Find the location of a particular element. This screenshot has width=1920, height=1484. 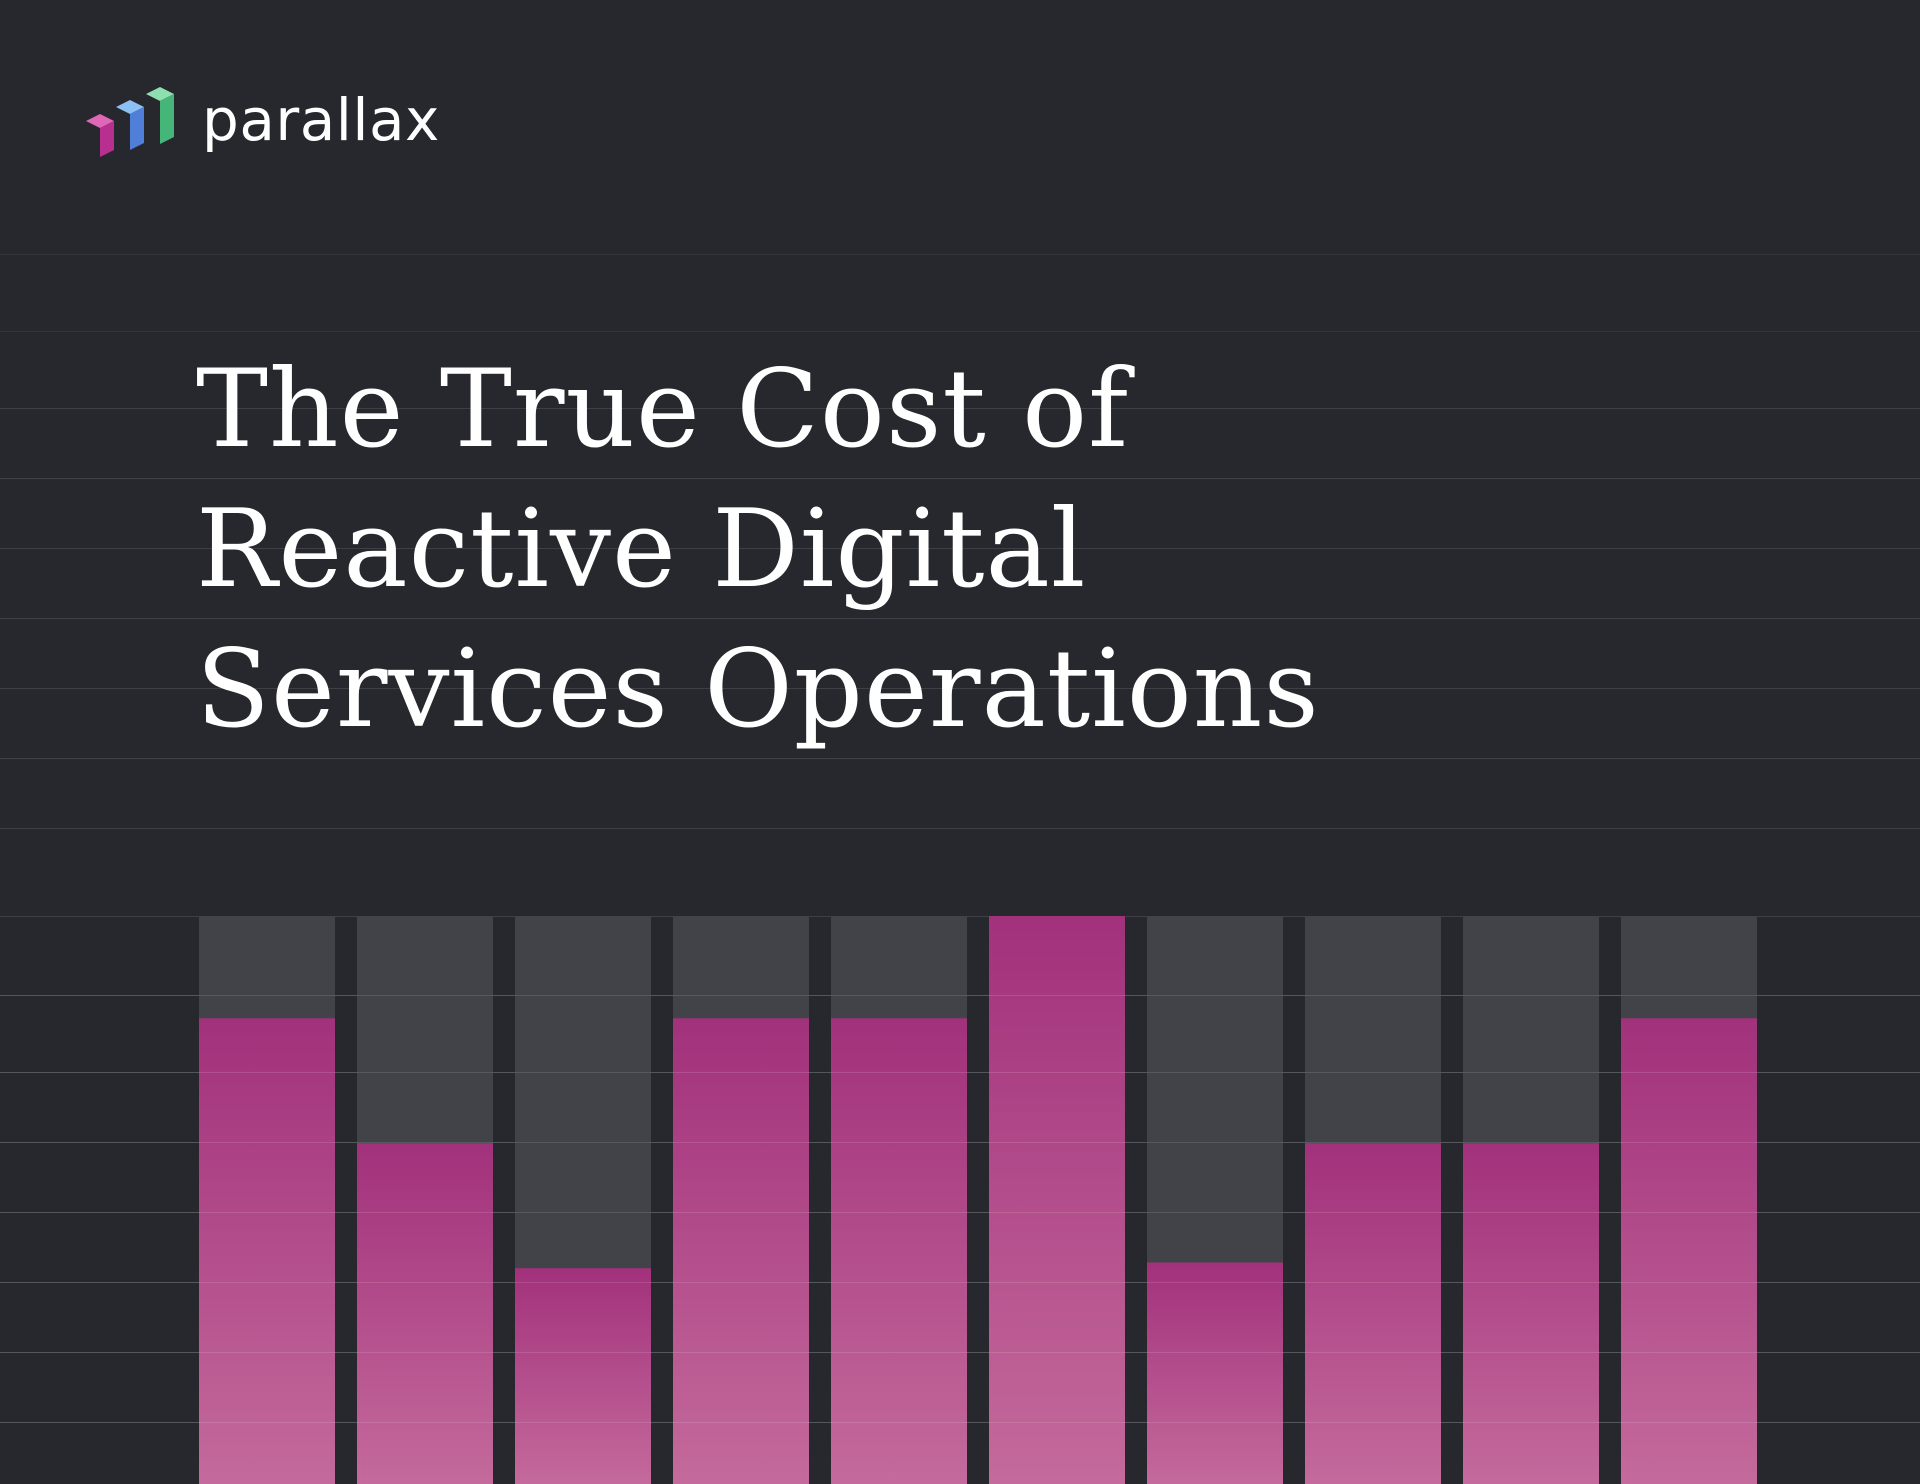

brand-logo: parallax is located at coordinates (263, 124).